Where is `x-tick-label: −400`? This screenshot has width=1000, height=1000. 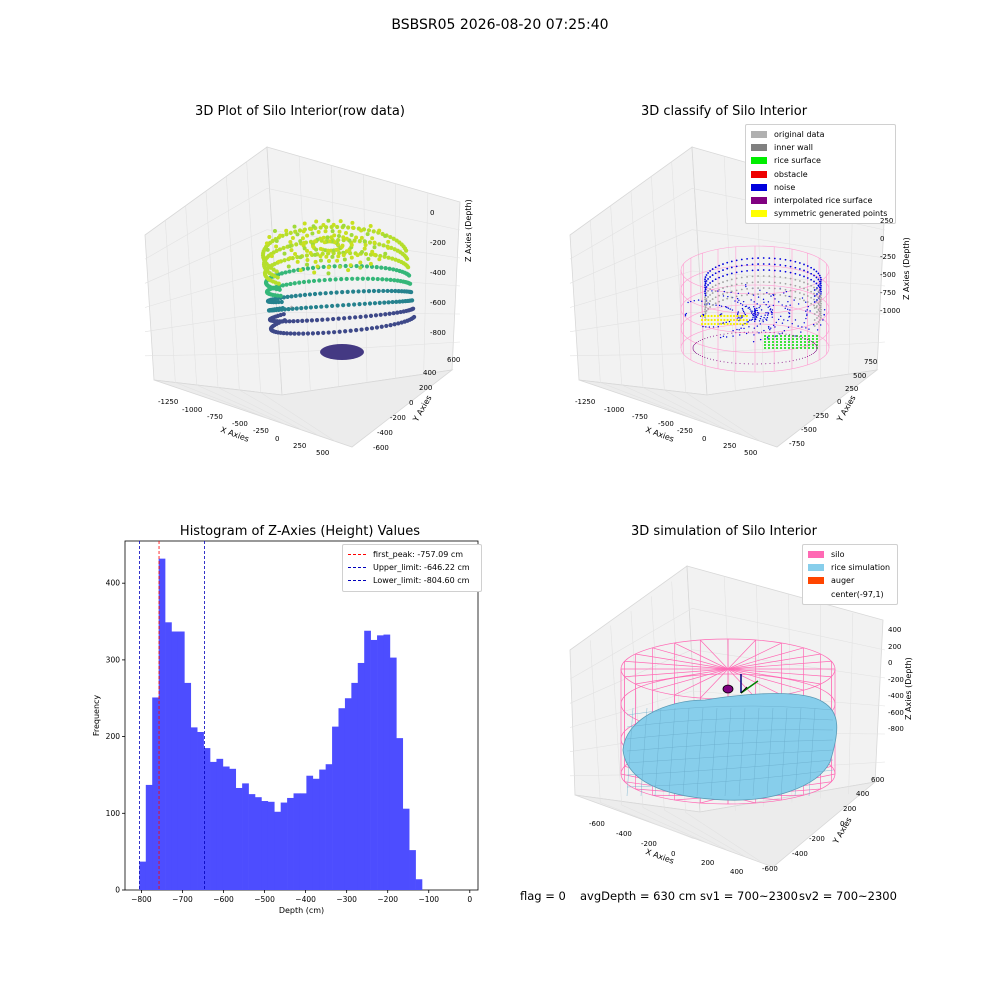 x-tick-label: −400 is located at coordinates (305, 899).